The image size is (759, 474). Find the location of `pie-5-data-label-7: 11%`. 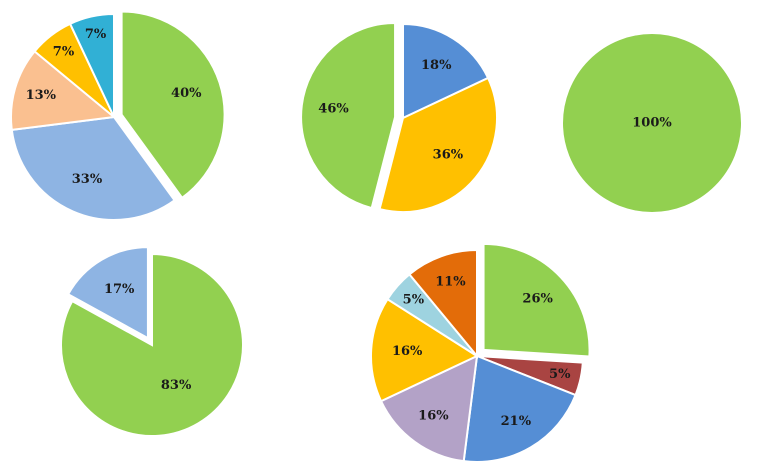

pie-5-data-label-7: 11% is located at coordinates (450, 282).